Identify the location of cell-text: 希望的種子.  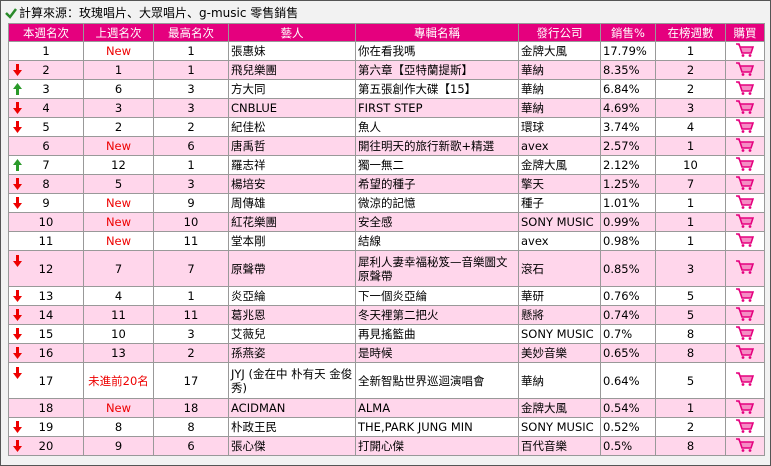
(387, 184).